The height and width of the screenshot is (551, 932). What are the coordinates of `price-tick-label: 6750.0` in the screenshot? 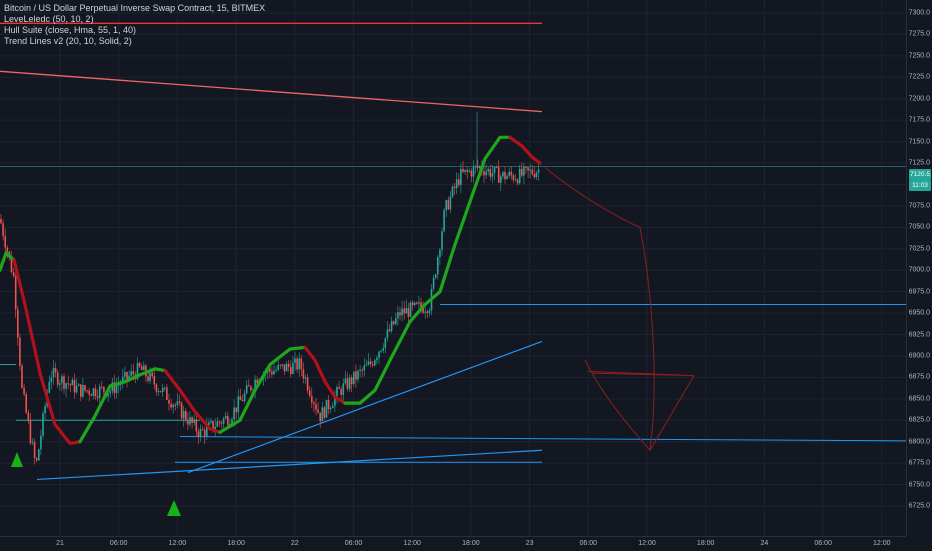 It's located at (919, 485).